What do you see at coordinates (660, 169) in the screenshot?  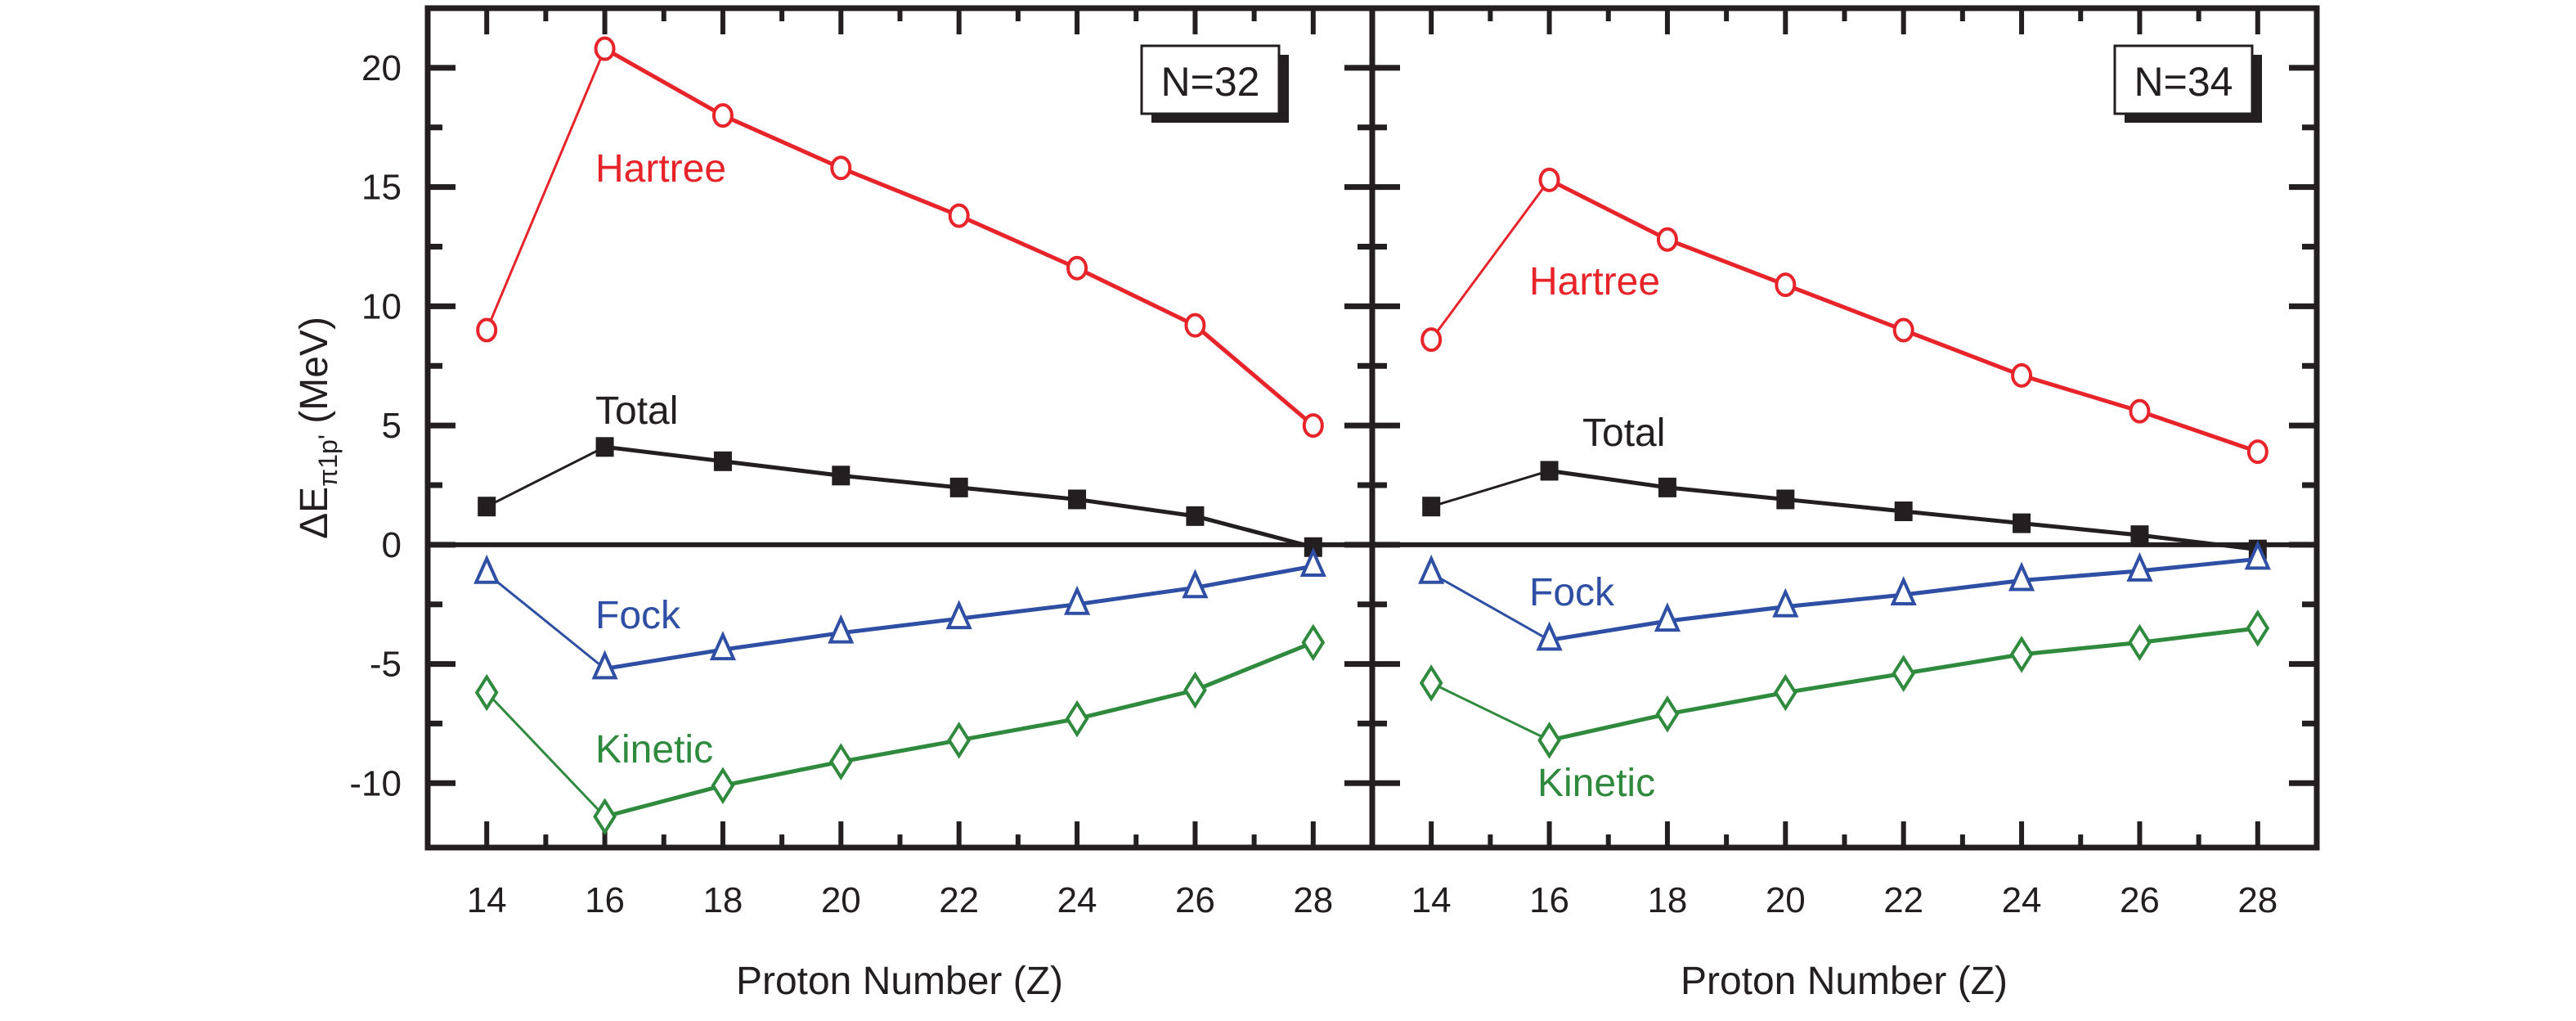 I see `label-hartree-left: Hartree` at bounding box center [660, 169].